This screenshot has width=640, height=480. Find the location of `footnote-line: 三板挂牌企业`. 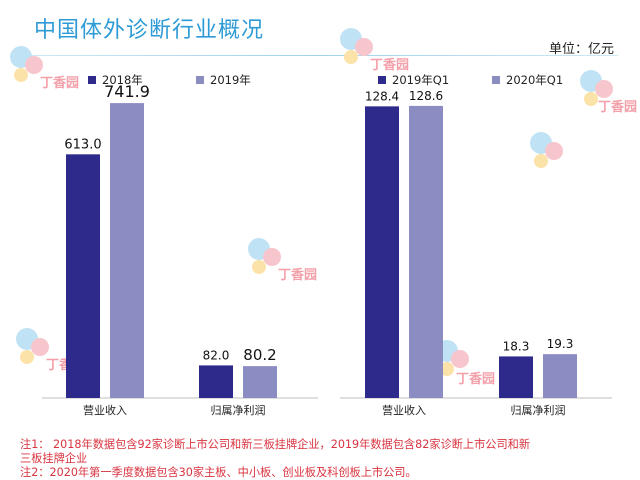

footnote-line: 三板挂牌企业 is located at coordinates (54, 458).